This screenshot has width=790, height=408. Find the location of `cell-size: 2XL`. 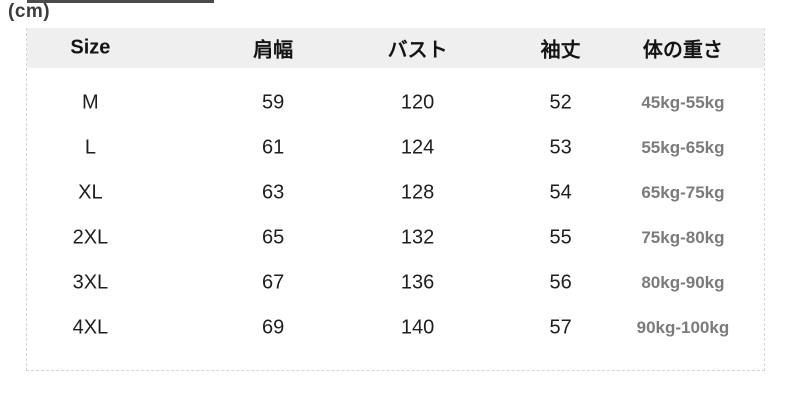

cell-size: 2XL is located at coordinates (90, 237).